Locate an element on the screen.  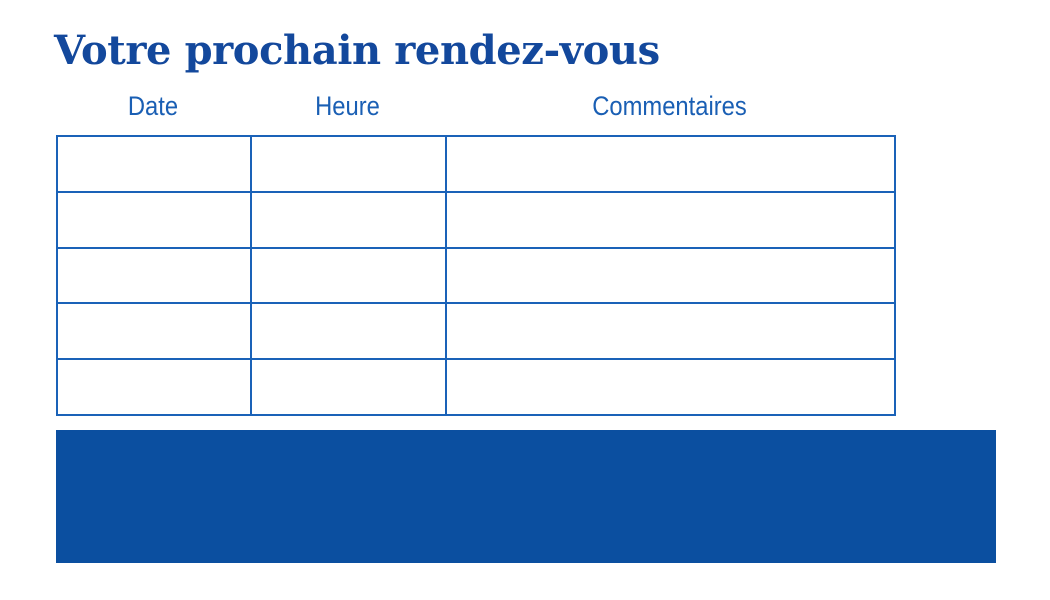
table-column-headers: Date Heure Commentaires is located at coordinates (475, 107).